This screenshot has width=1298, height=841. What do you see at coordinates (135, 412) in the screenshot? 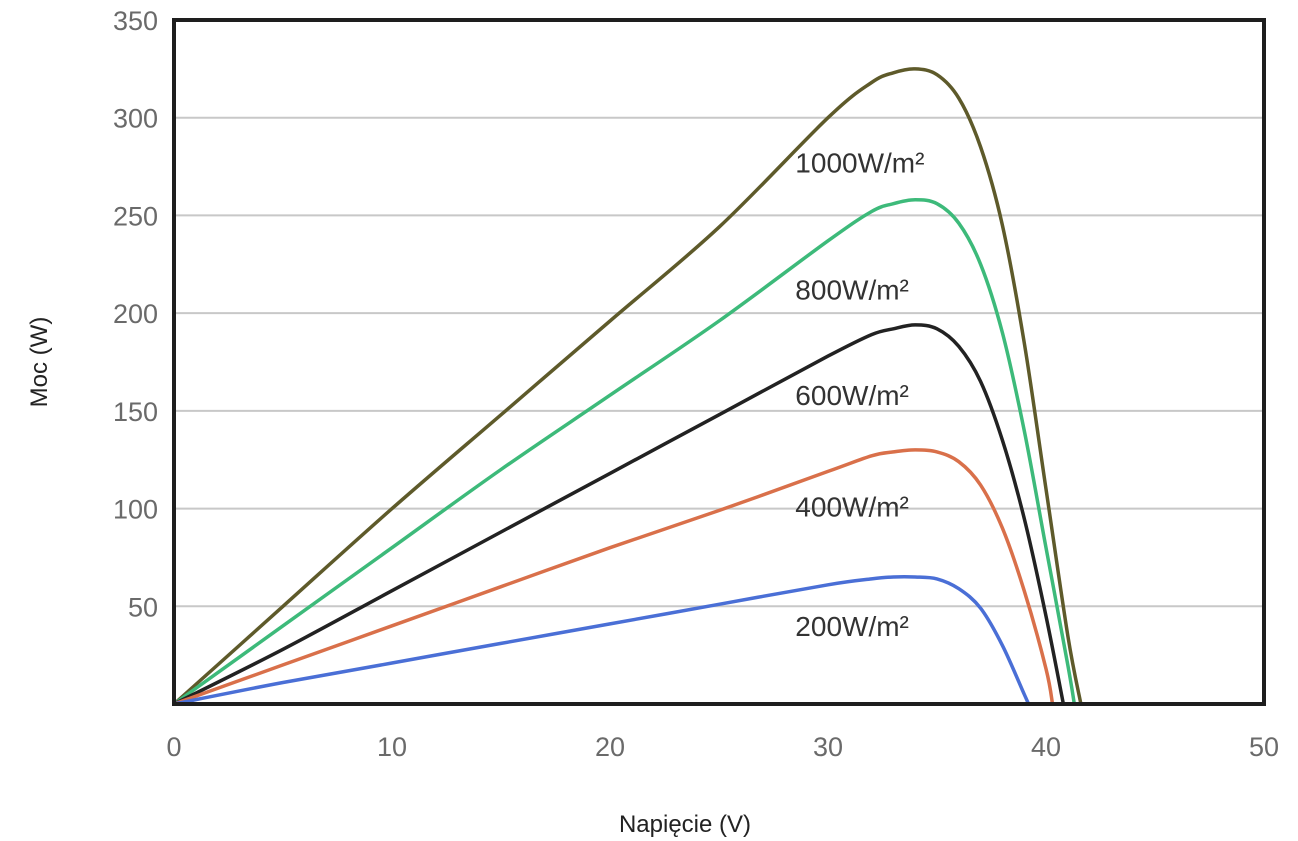
I see `y-tick-label: 150` at bounding box center [135, 412].